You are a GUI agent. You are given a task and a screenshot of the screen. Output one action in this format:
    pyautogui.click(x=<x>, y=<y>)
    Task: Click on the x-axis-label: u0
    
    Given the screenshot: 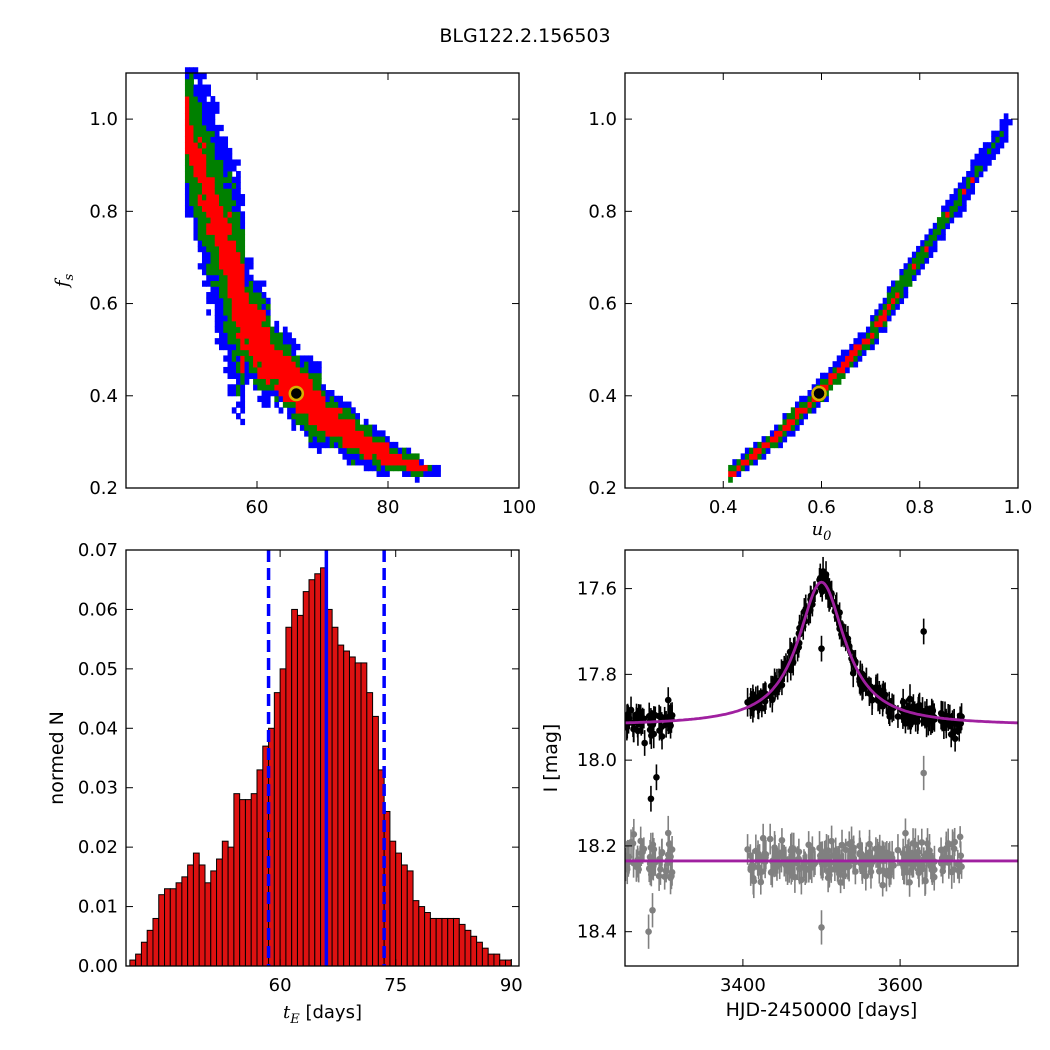 What is the action you would take?
    pyautogui.click(x=822, y=531)
    